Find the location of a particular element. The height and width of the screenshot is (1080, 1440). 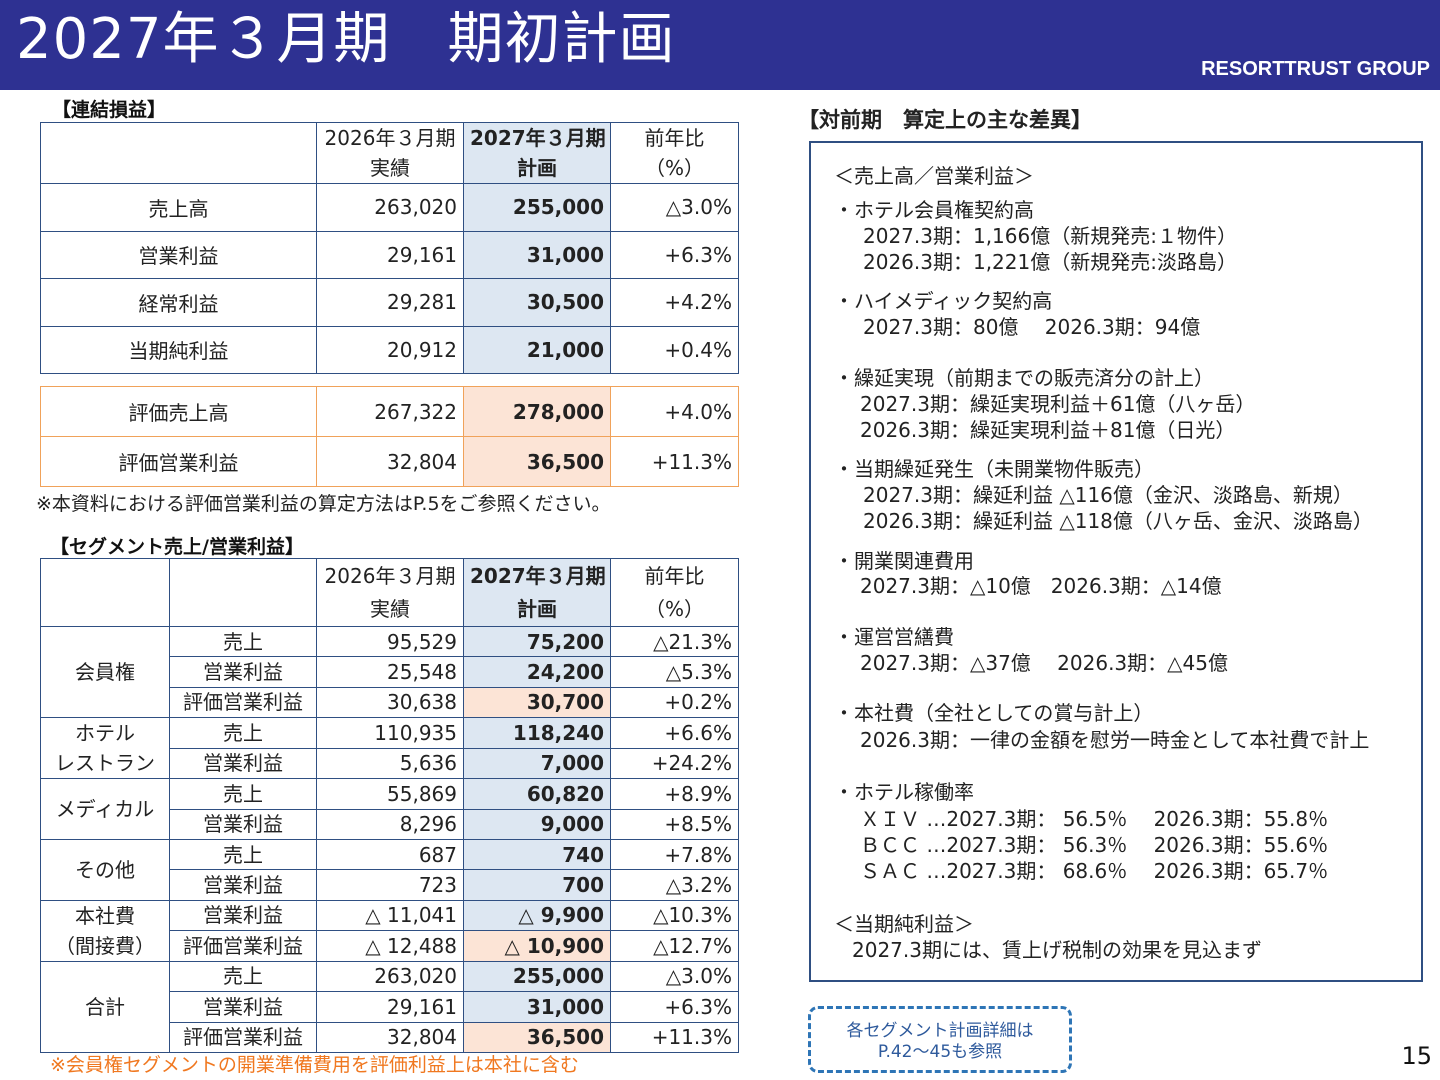

eval-prev-value: 267,322 is located at coordinates (390, 411).